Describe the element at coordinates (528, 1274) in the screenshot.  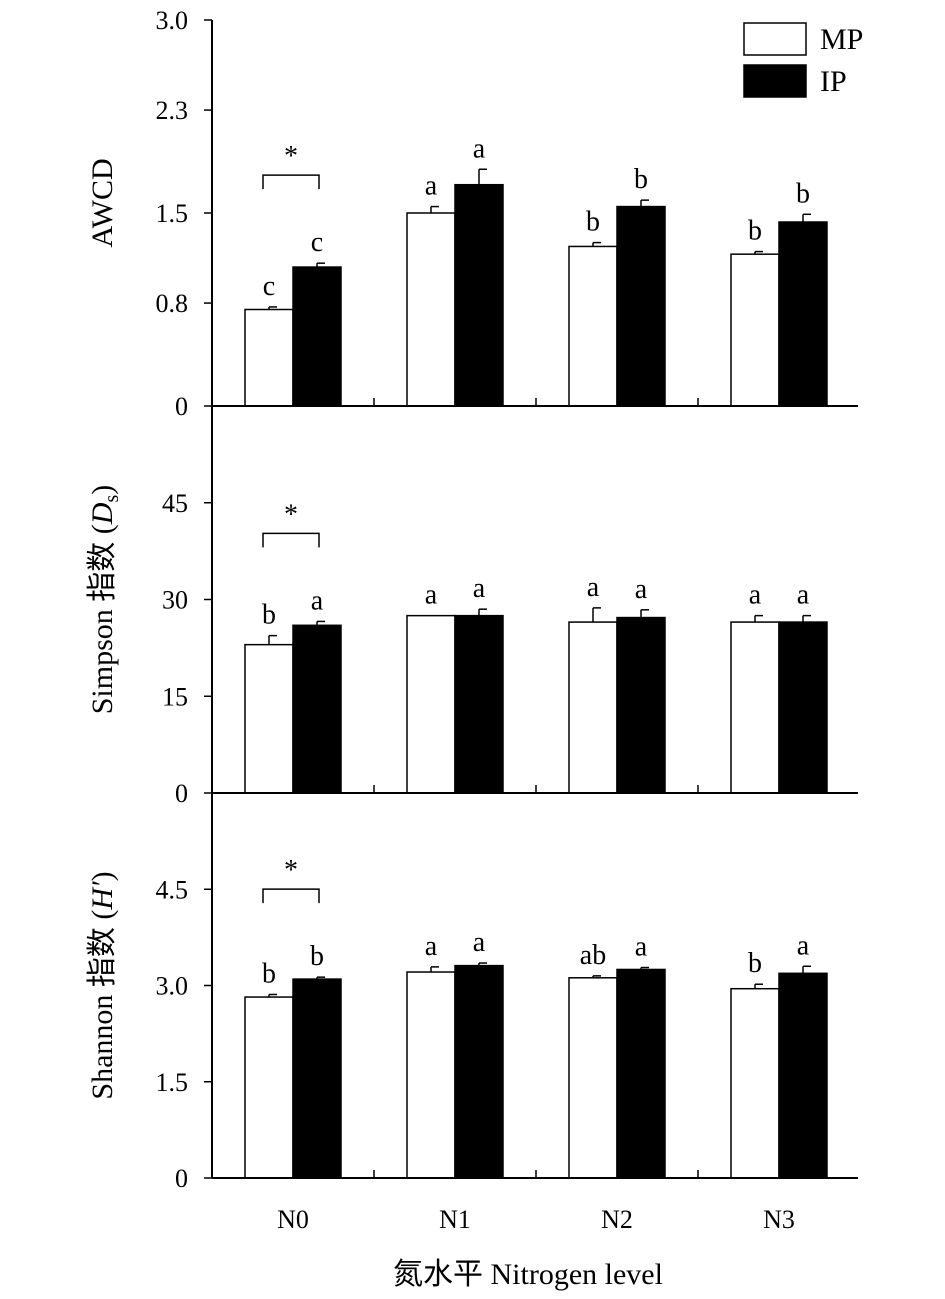
I see `x-axis-title: 氮水平 Nitrogen level` at that location.